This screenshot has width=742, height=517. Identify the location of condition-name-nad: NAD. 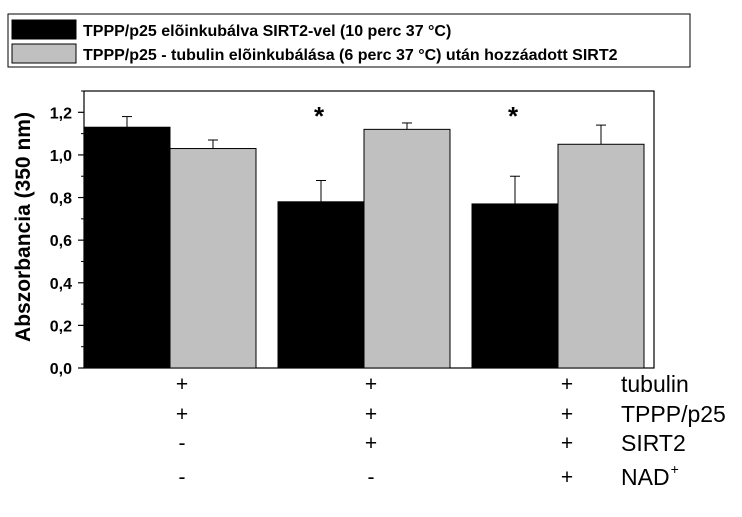
(645, 477).